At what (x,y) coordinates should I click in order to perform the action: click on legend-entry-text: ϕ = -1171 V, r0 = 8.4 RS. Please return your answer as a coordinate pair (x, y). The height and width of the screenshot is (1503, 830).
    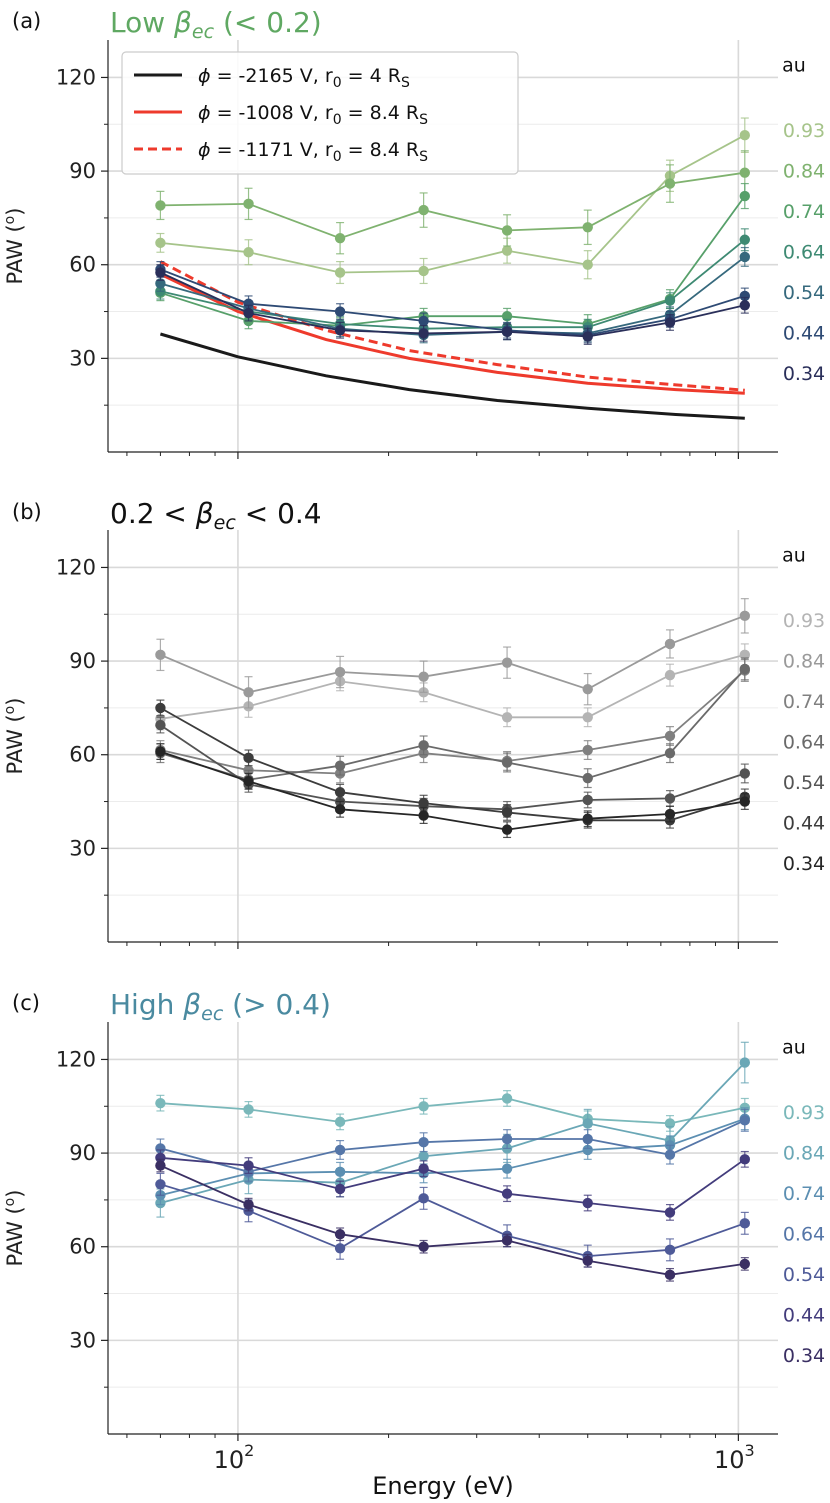
    Looking at the image, I should click on (313, 152).